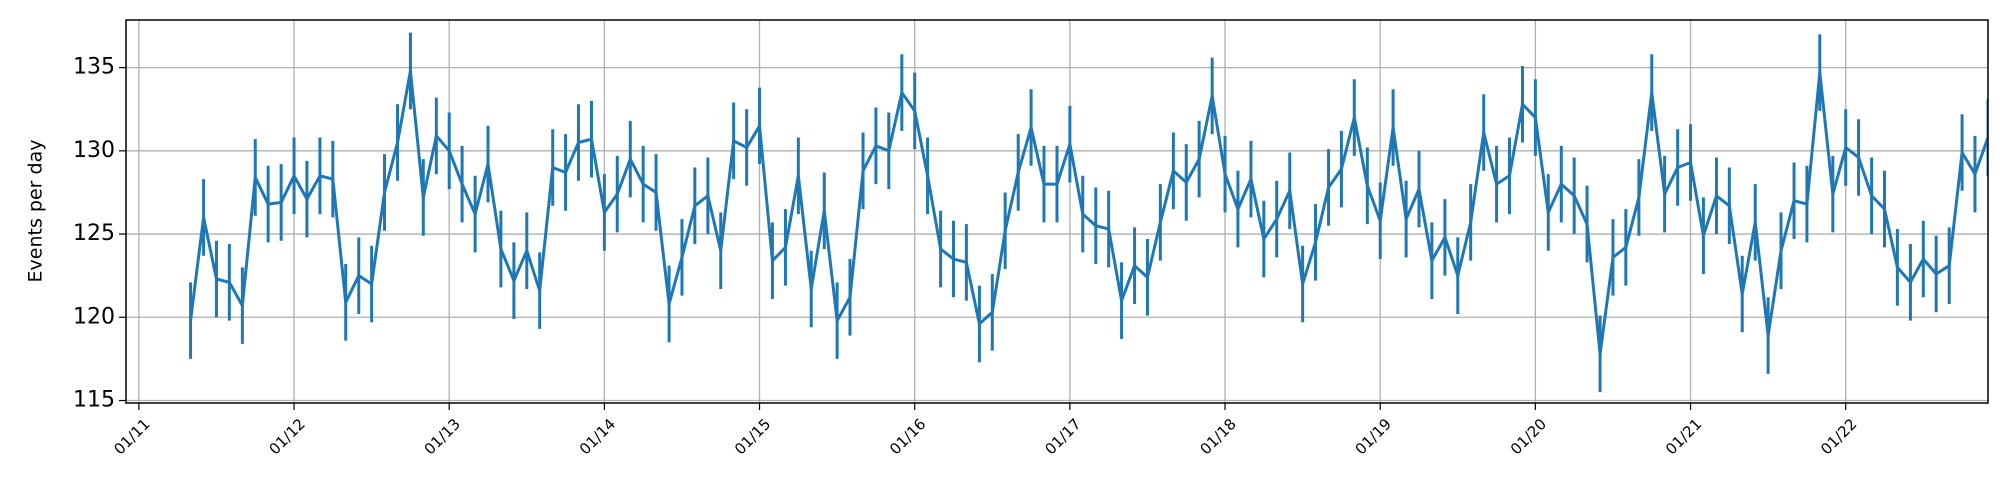 The width and height of the screenshot is (2000, 498). What do you see at coordinates (597, 436) in the screenshot?
I see `x-tick-label: 01/14` at bounding box center [597, 436].